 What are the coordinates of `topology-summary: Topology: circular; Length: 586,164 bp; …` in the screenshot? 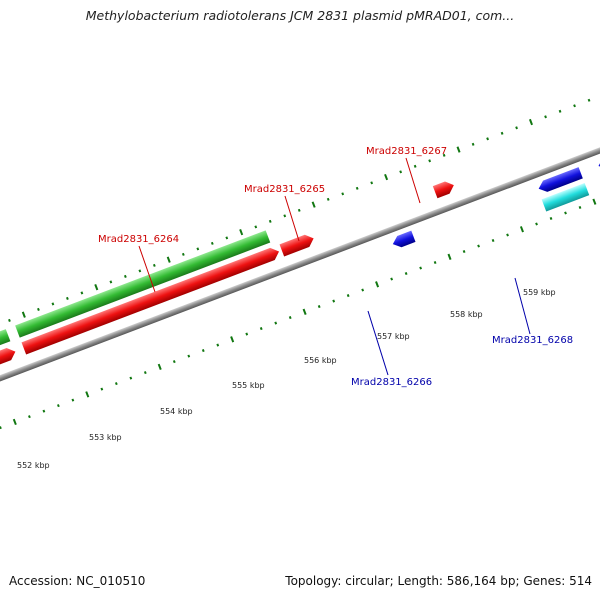 It's located at (438, 581).